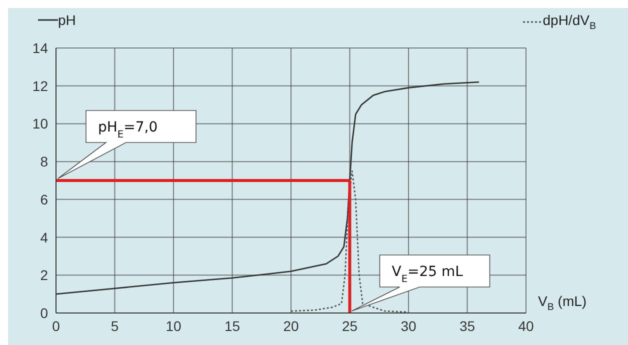 This screenshot has width=628, height=345. Describe the element at coordinates (467, 326) in the screenshot. I see `x-tick-label: 35` at that location.